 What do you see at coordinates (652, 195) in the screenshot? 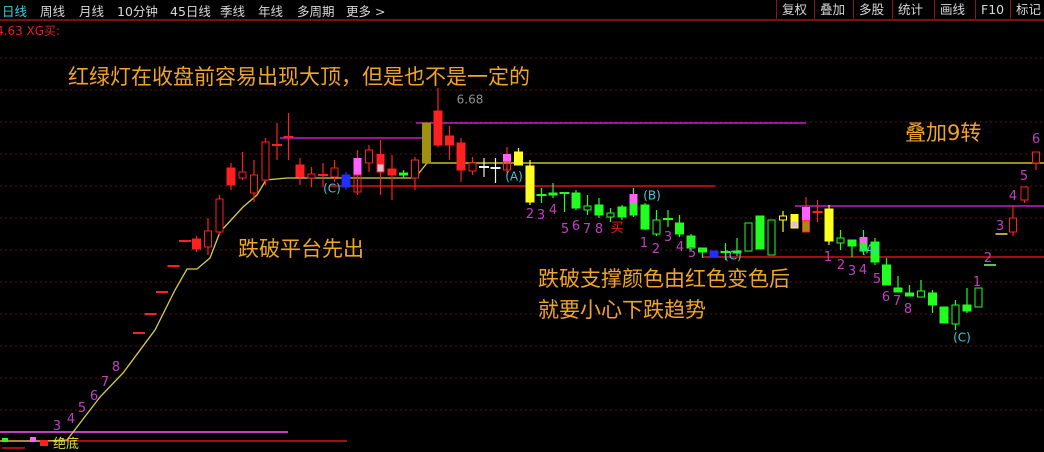
I see `wave-label: (B)` at bounding box center [652, 195].